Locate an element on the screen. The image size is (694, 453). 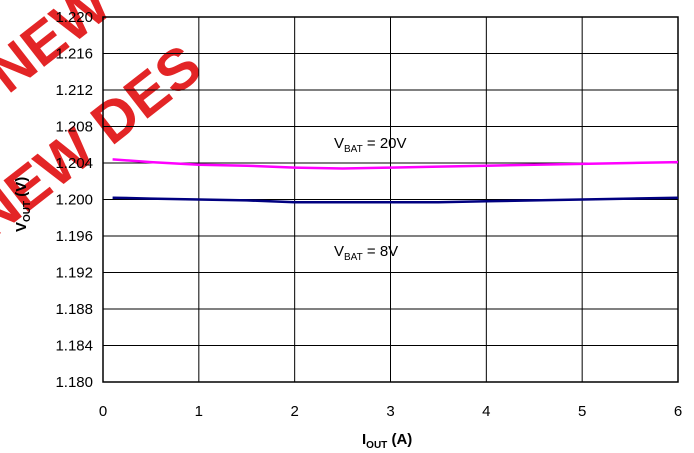
y-tick-label: 1.180 is located at coordinates (74, 382).